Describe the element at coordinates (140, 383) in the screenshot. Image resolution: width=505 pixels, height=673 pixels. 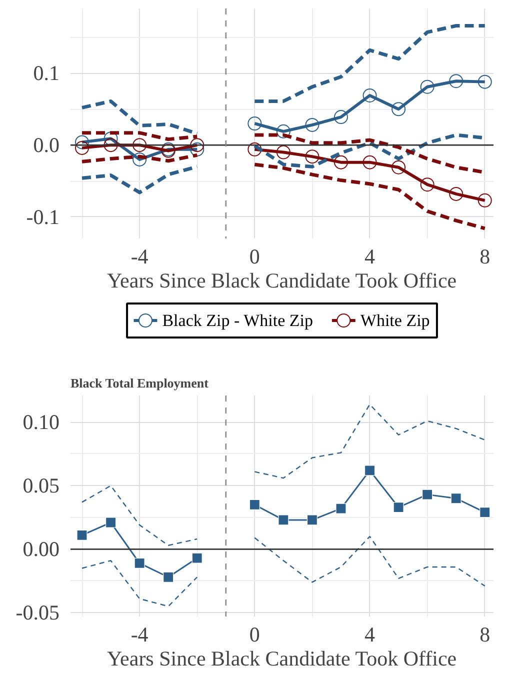
I see `chart-title: Black Total Employment` at that location.